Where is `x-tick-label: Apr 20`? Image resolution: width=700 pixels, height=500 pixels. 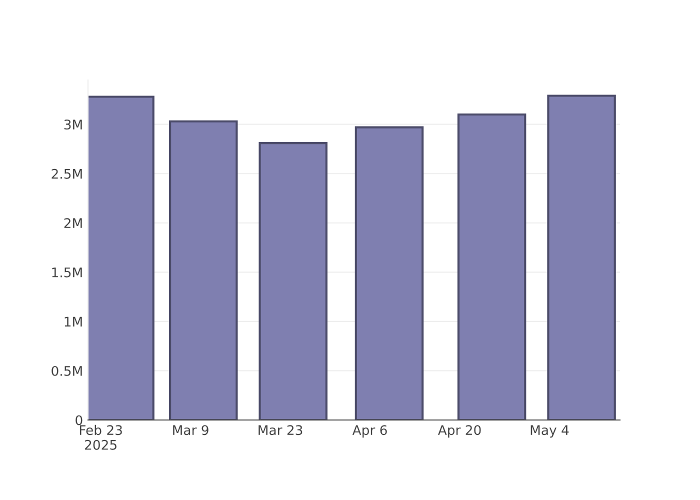 x-tick-label: Apr 20 is located at coordinates (459, 431).